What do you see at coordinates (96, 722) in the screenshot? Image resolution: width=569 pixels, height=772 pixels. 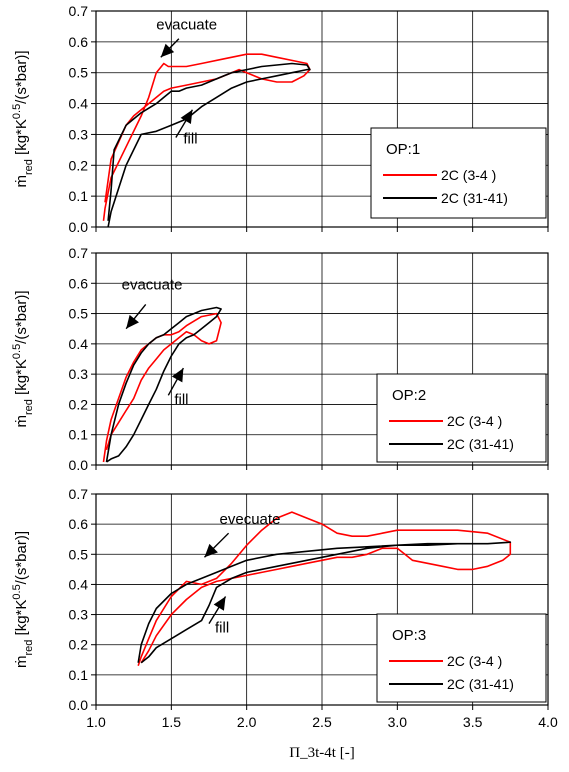 I see `x-tick-label: 1.0` at bounding box center [96, 722].